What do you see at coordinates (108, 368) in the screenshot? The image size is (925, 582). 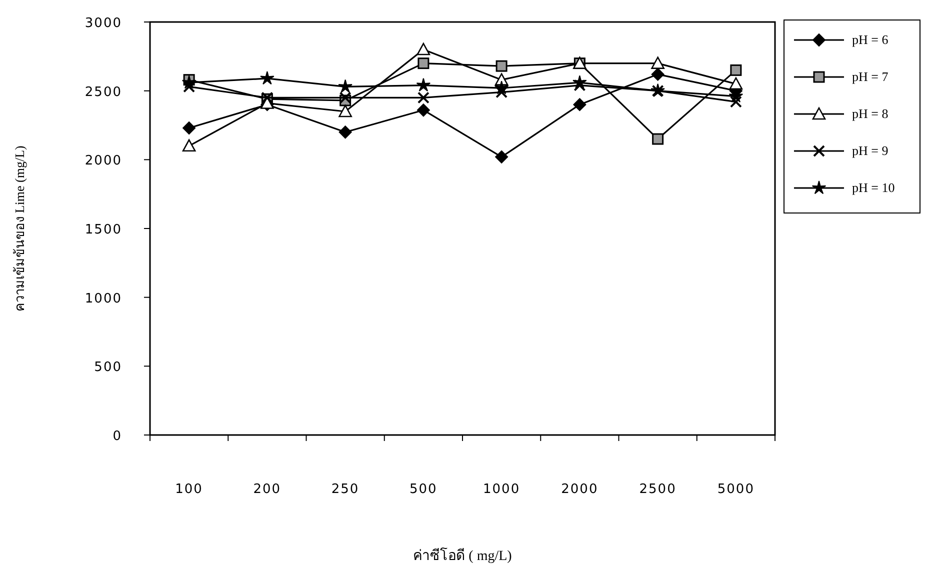 I see `y-tick-label: 500` at bounding box center [108, 368].